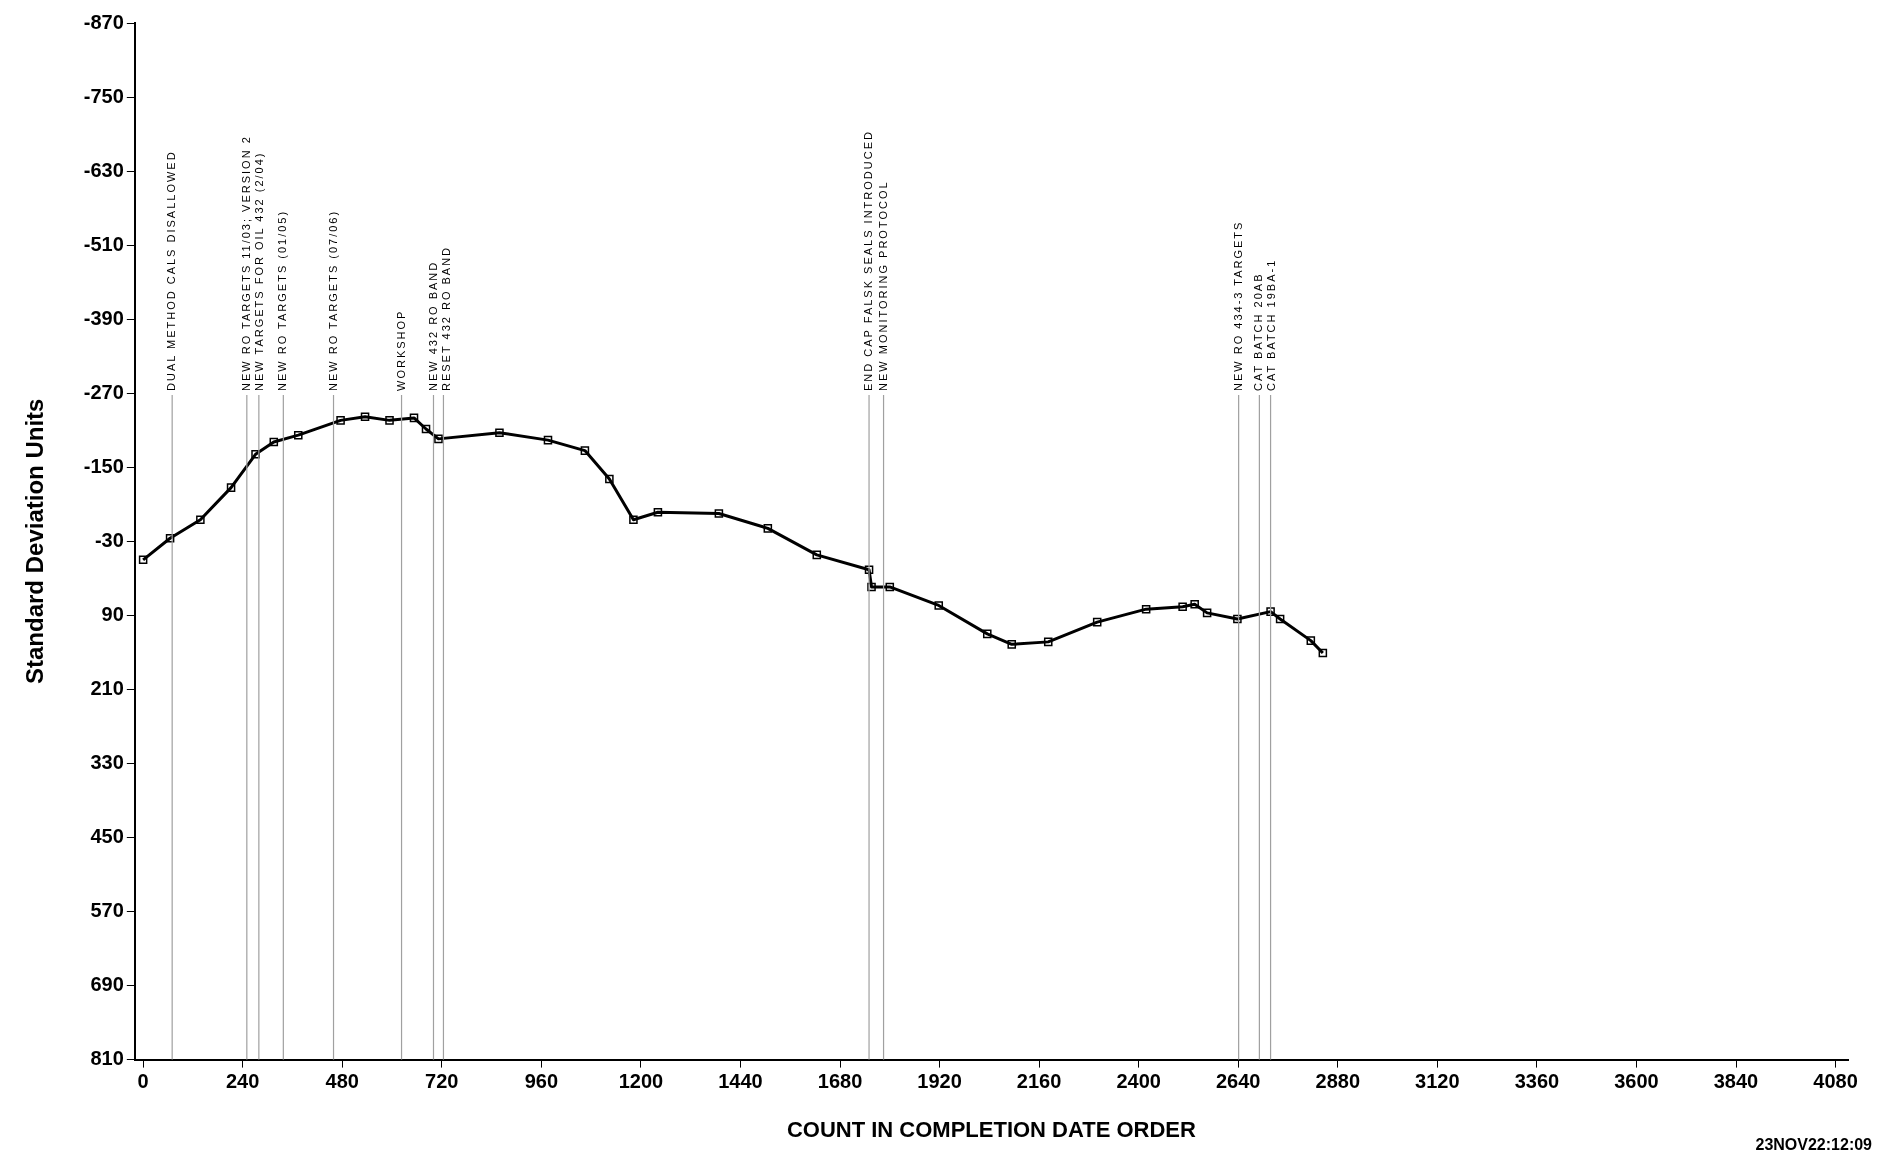 This screenshot has width=1886, height=1166. What do you see at coordinates (1238, 1081) in the screenshot?
I see `x-tick-label: 2640` at bounding box center [1238, 1081].